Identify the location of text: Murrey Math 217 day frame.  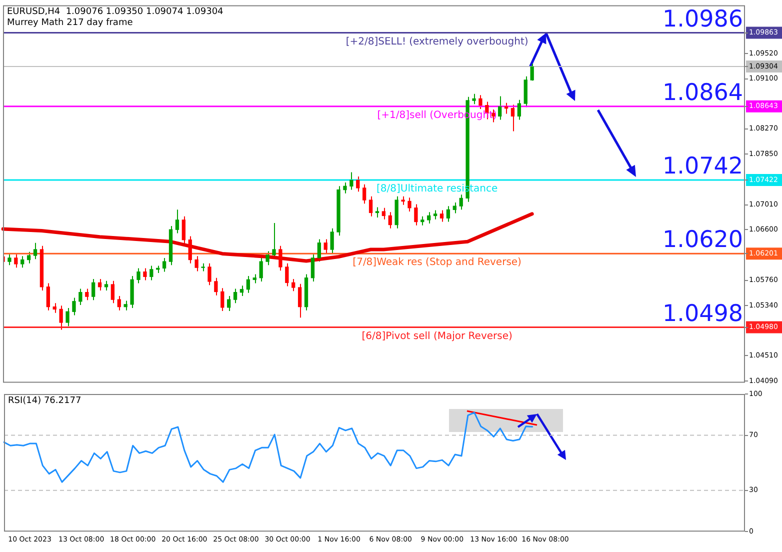
(70, 23).